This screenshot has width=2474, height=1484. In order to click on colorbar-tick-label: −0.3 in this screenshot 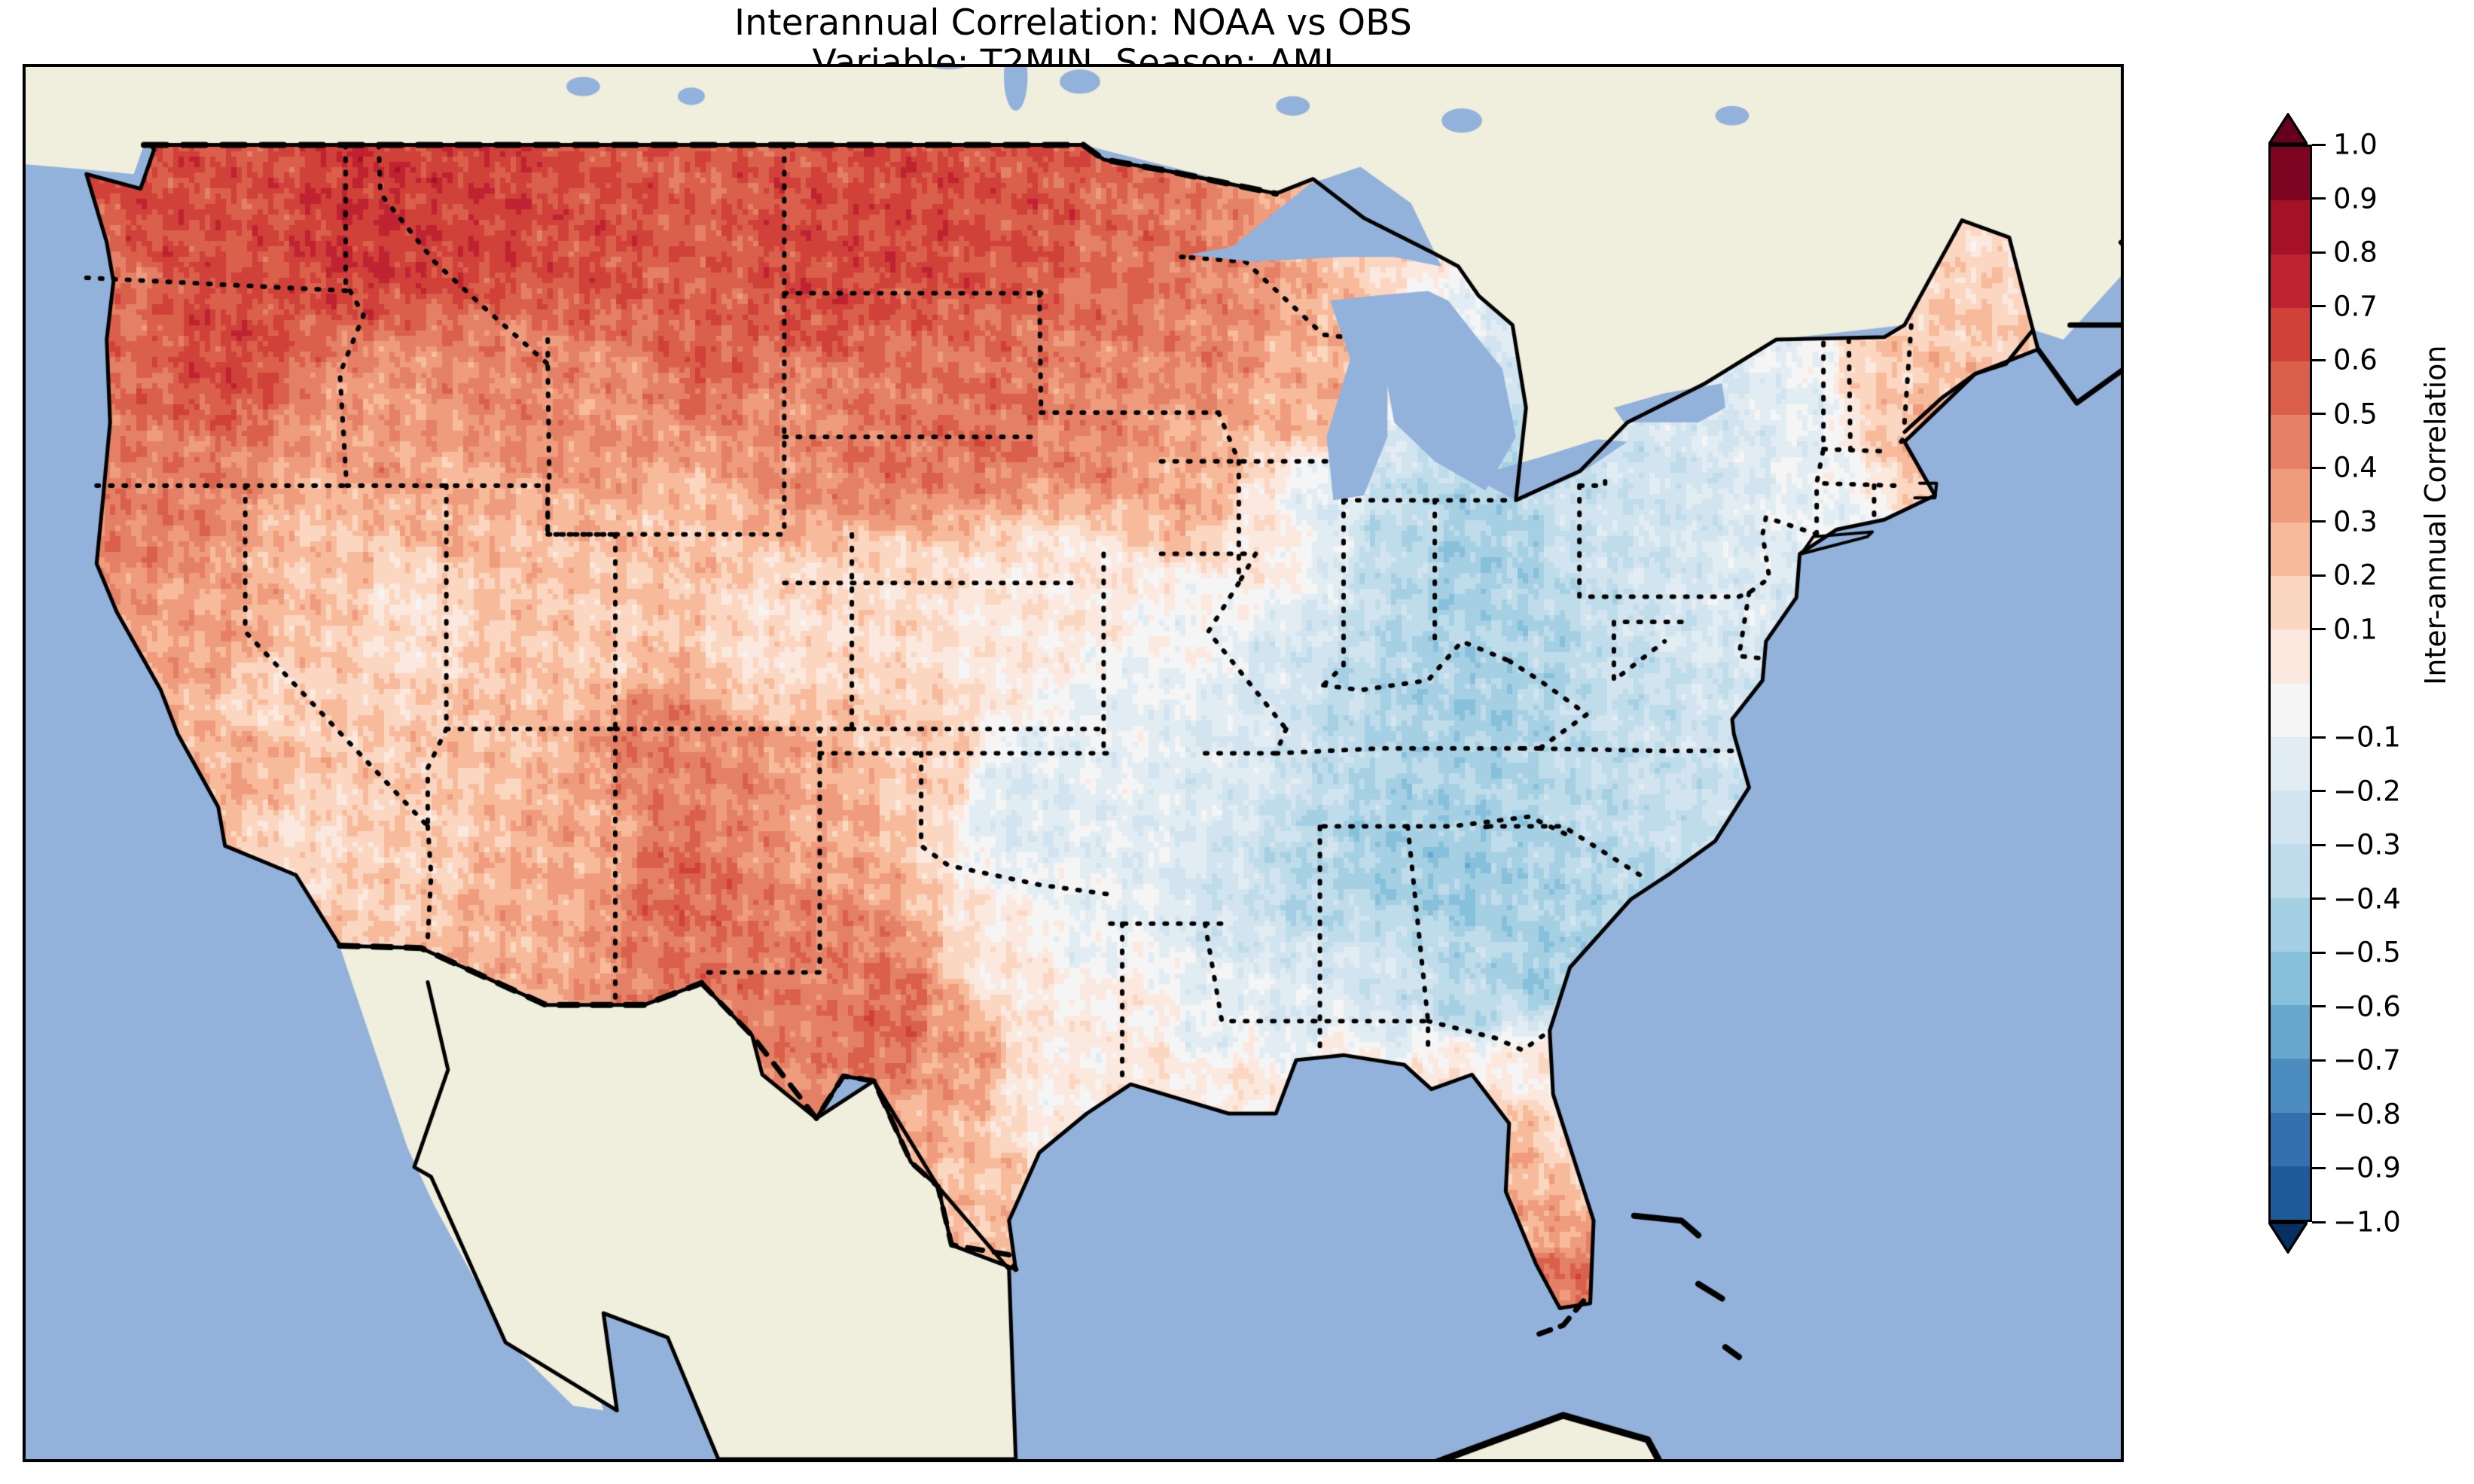, I will do `click(2367, 844)`.